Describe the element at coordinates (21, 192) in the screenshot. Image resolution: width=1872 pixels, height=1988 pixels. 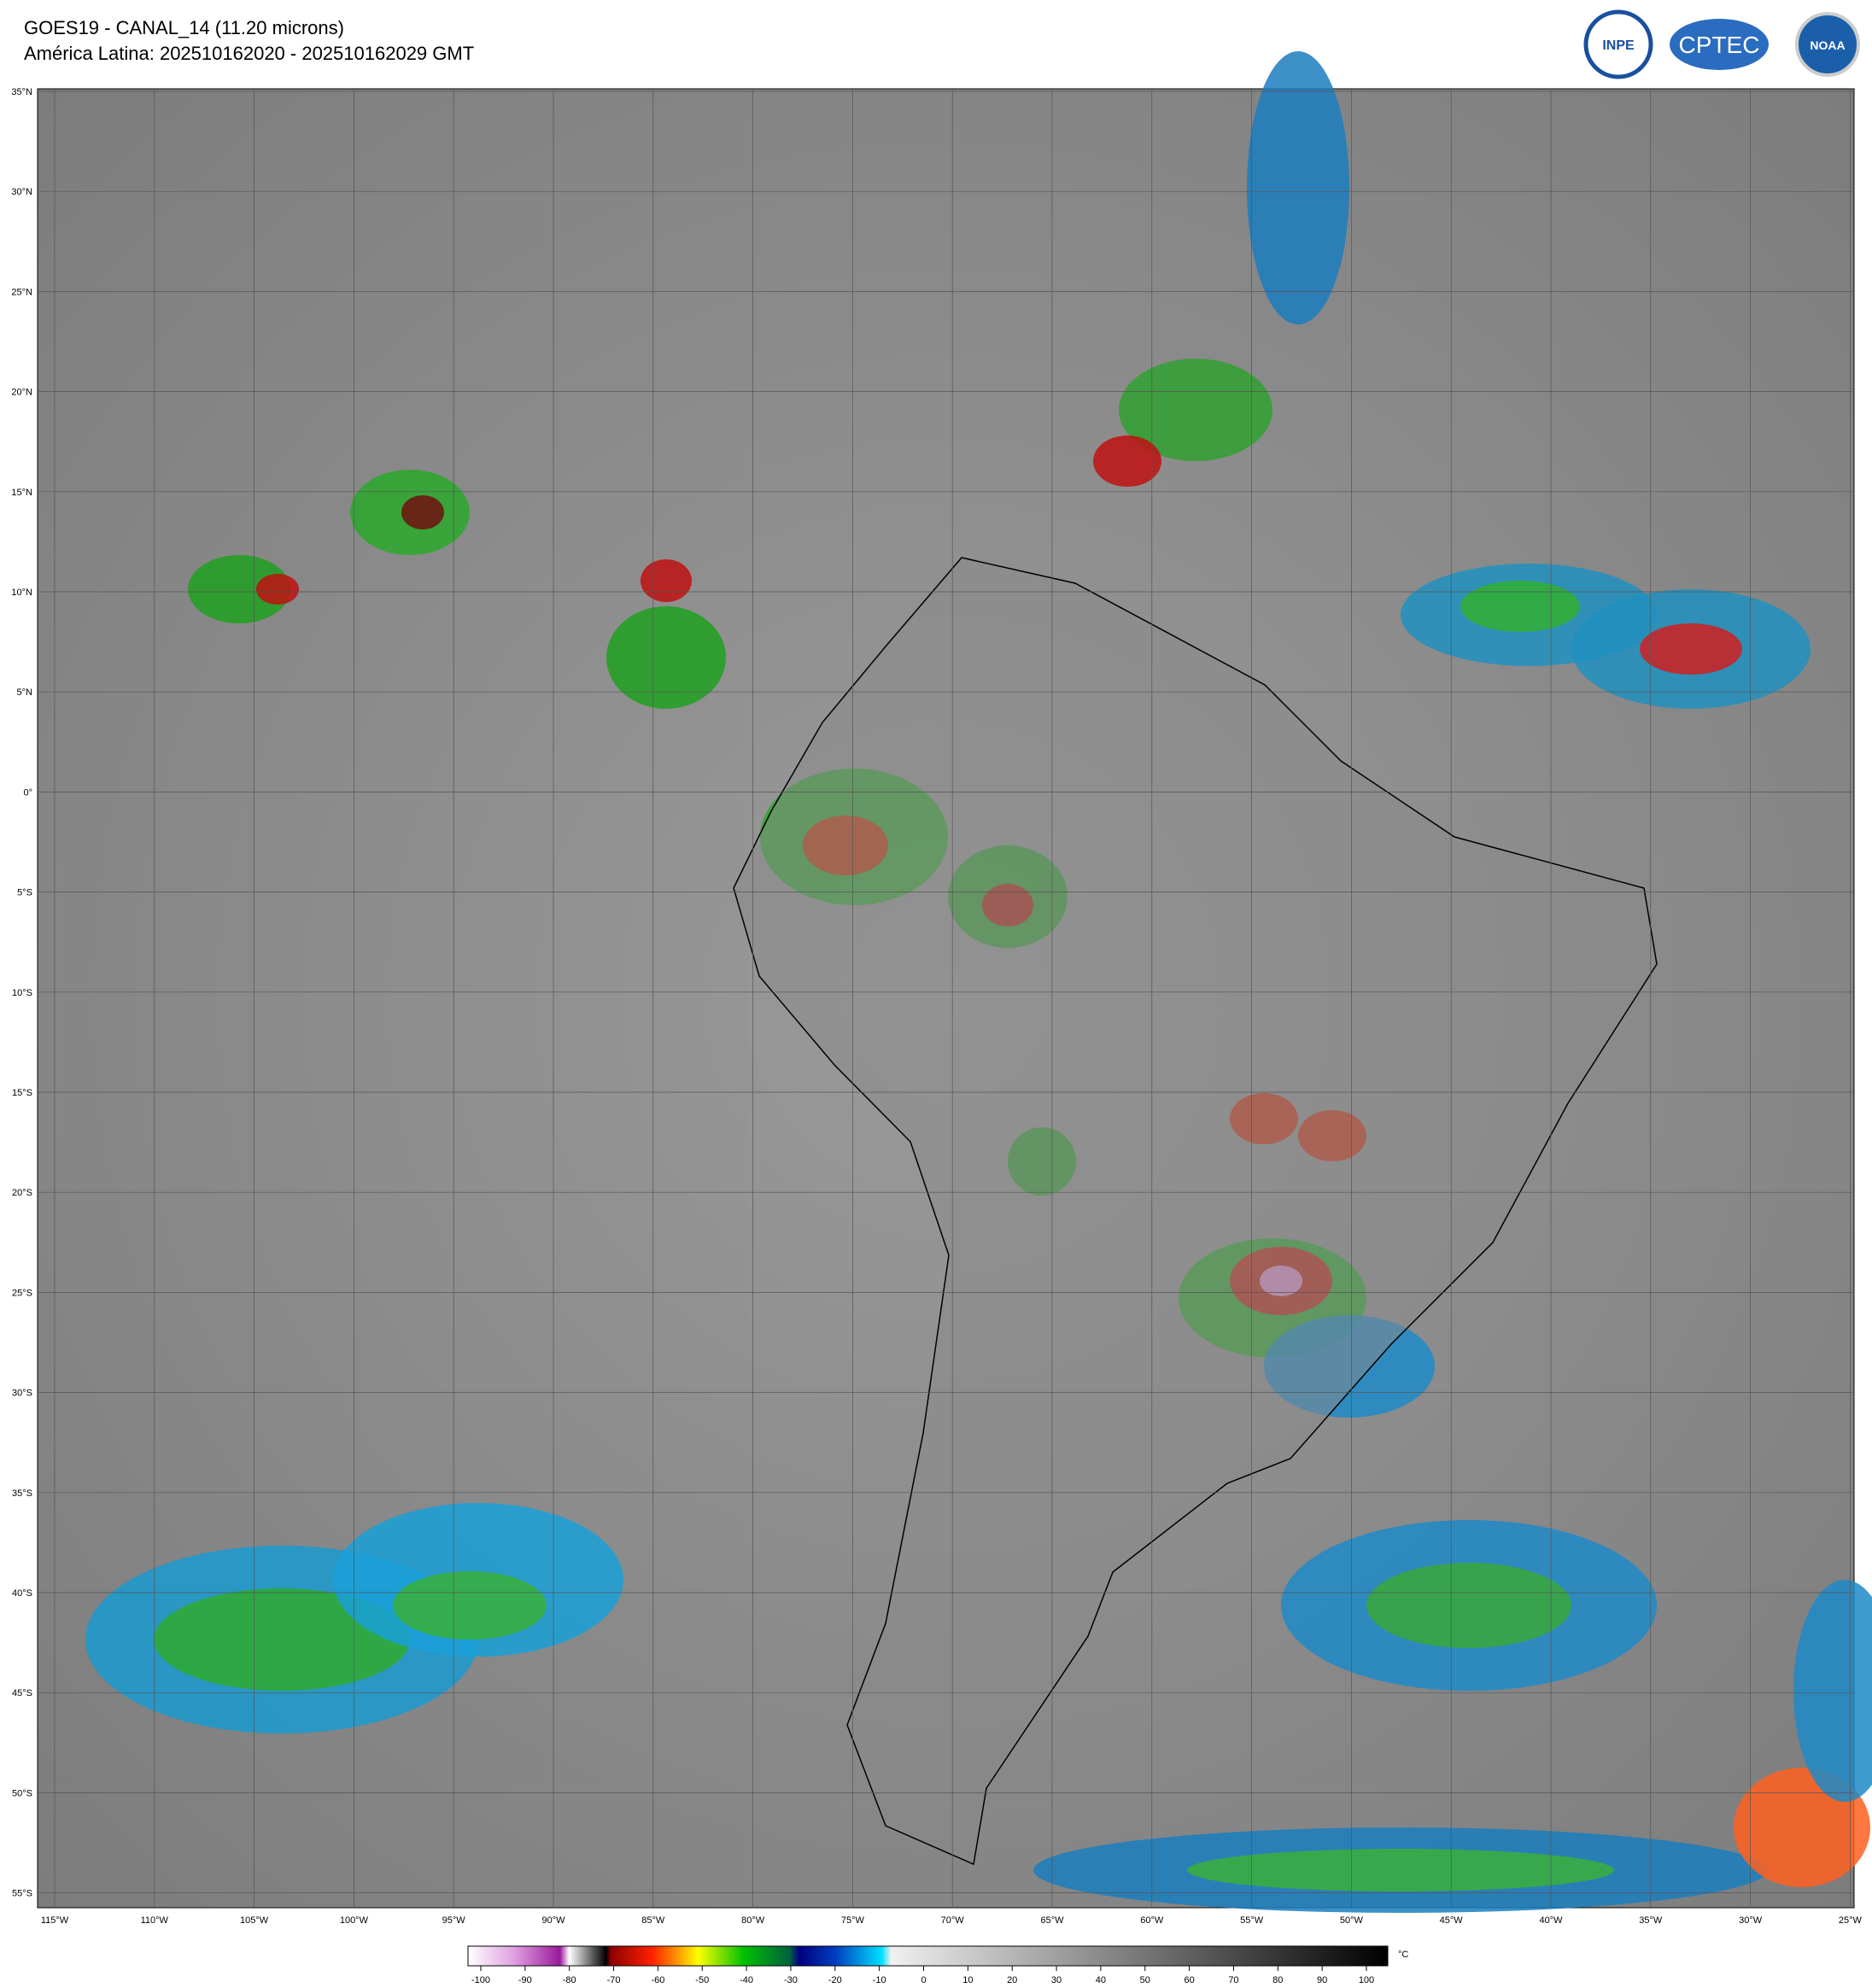
I see `lat-label: 30°N` at that location.